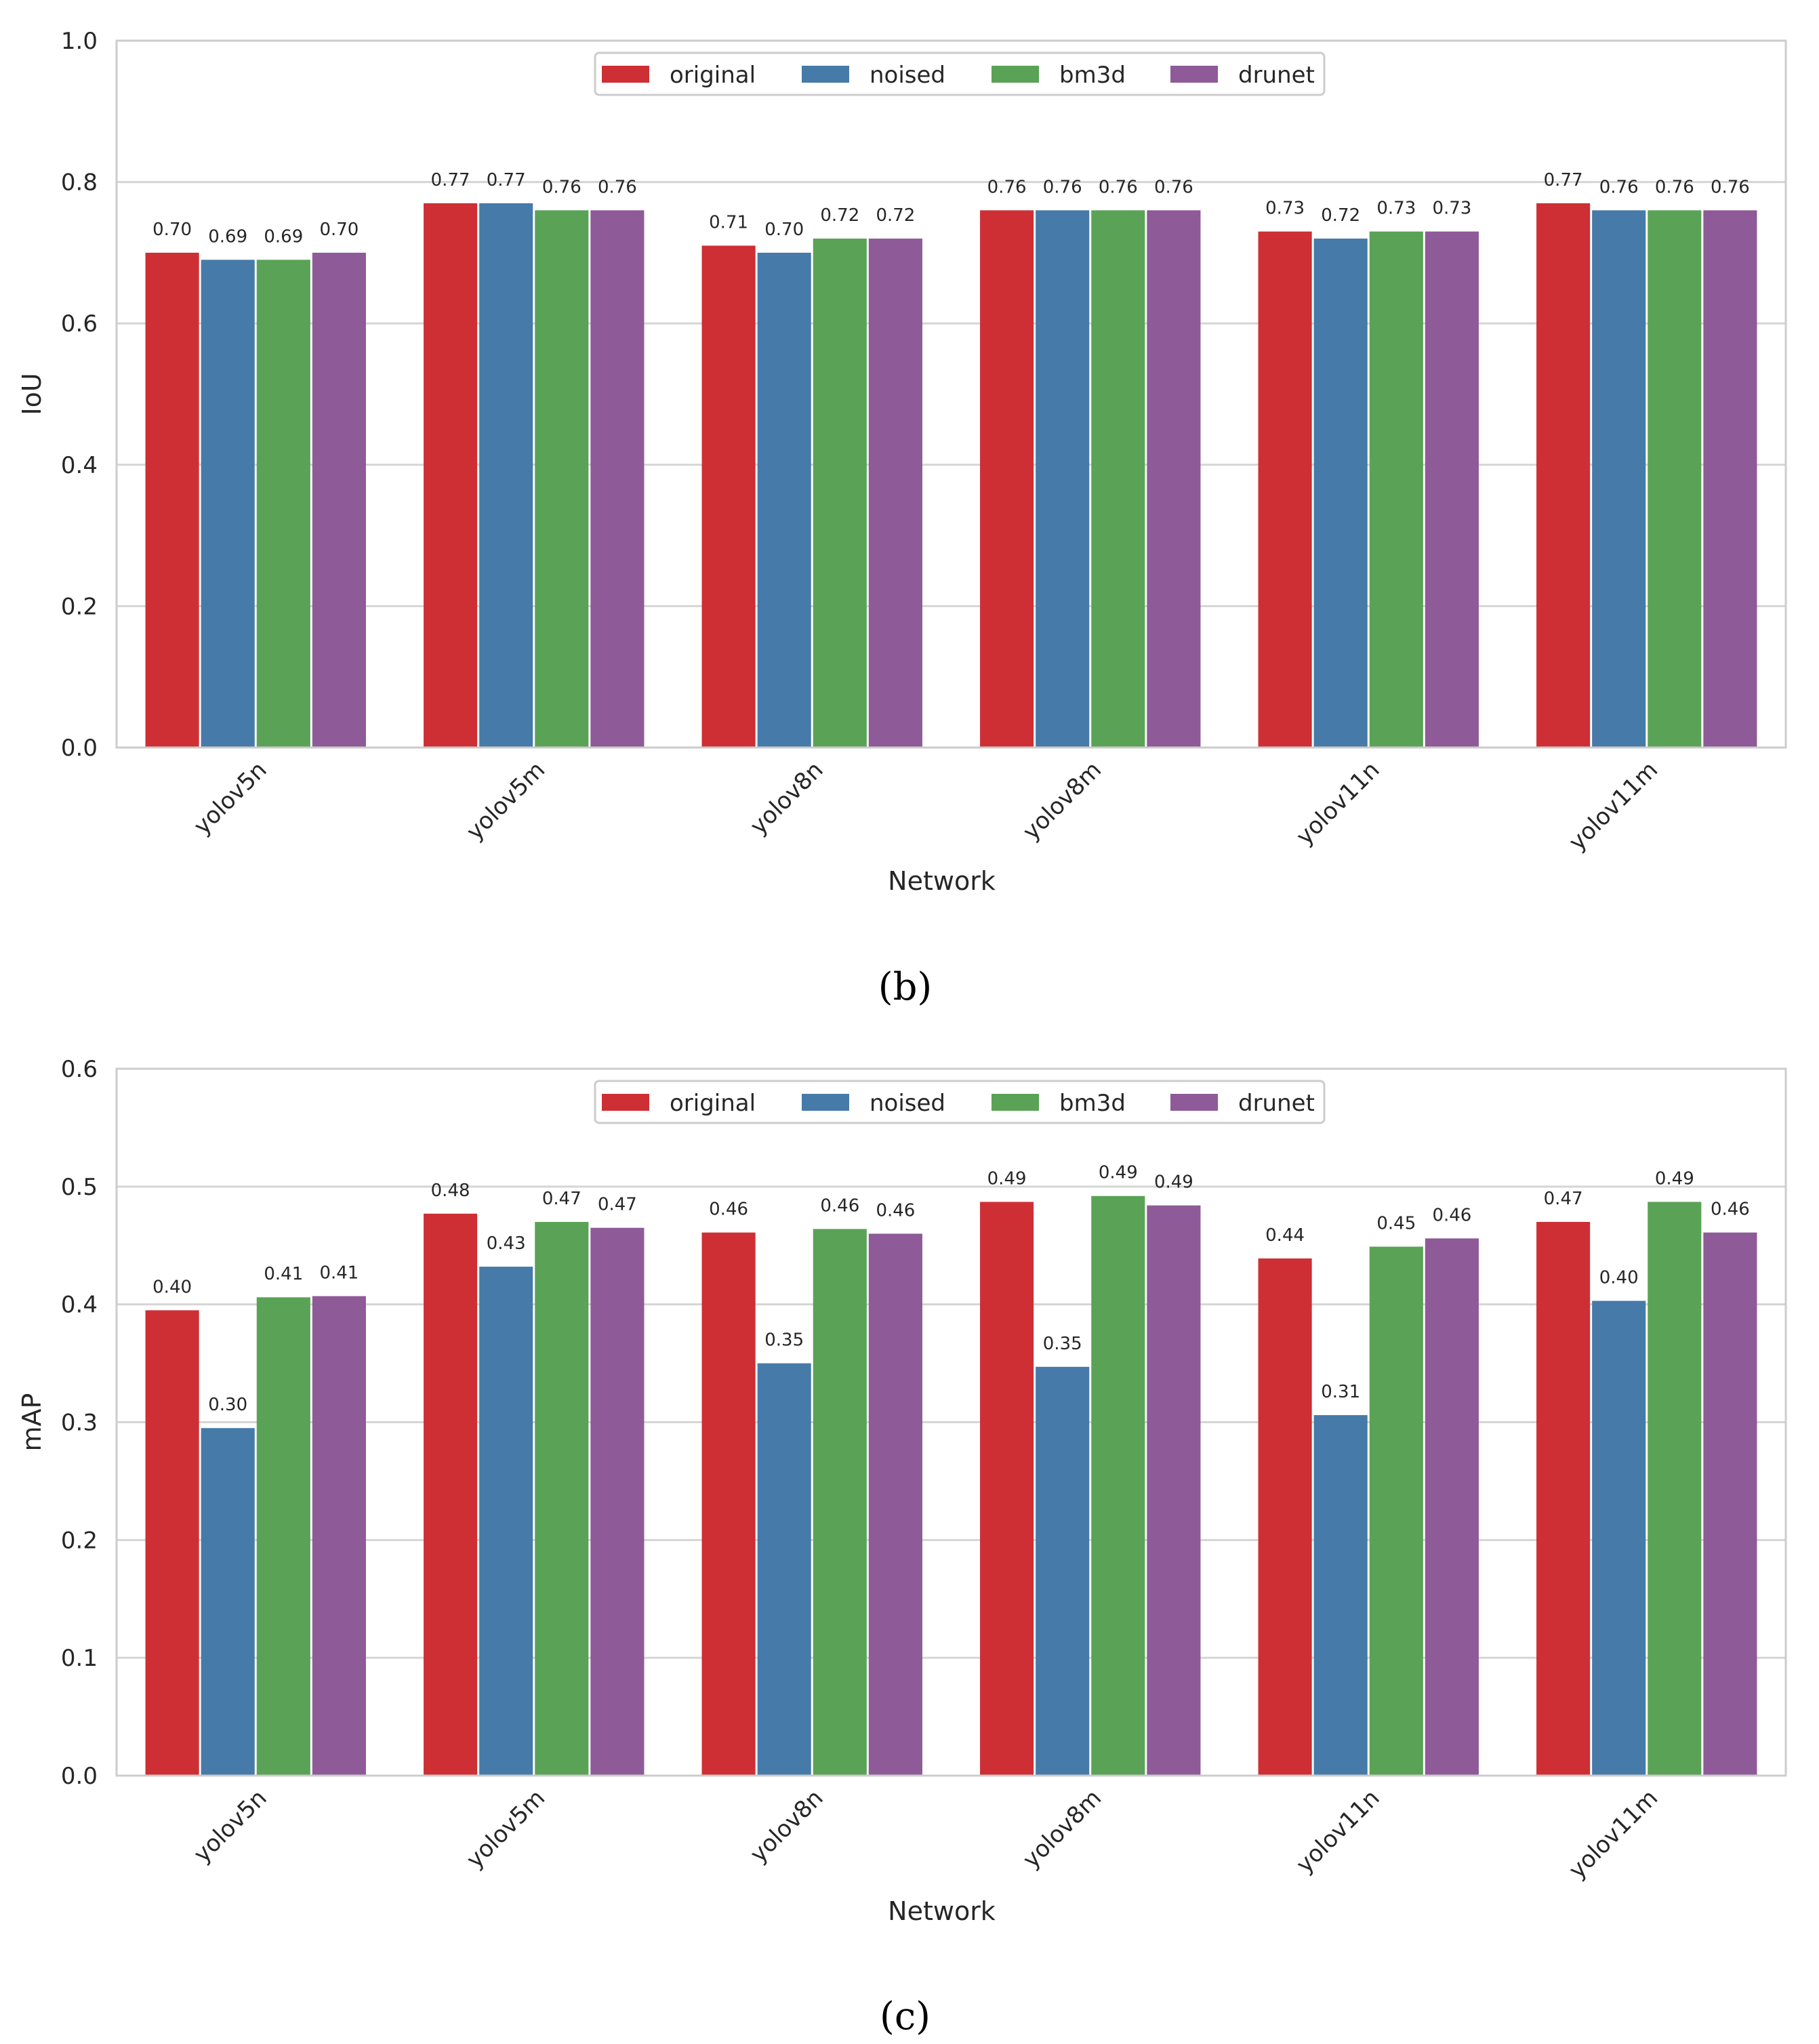  What do you see at coordinates (728, 222) in the screenshot?
I see `bar-value-label: 0.71` at bounding box center [728, 222].